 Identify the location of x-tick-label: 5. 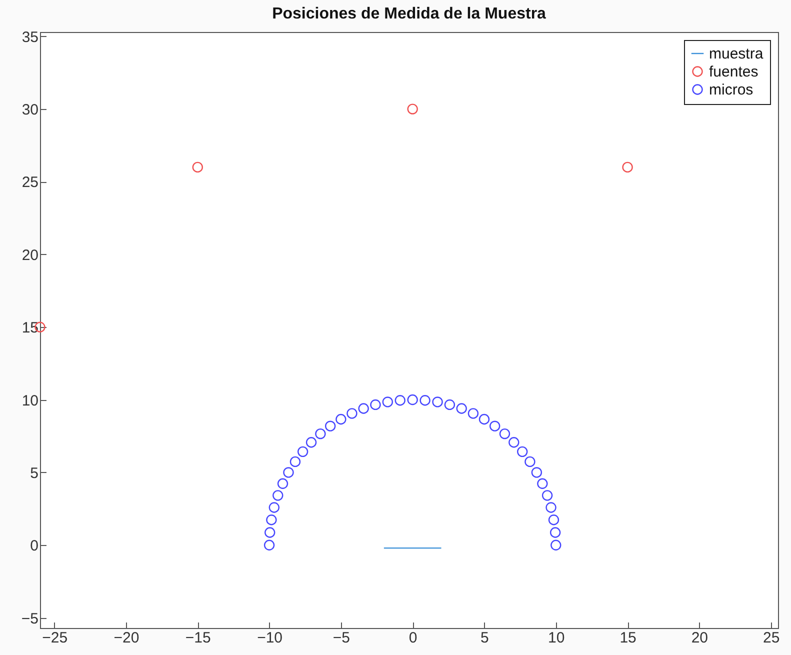
(484, 638).